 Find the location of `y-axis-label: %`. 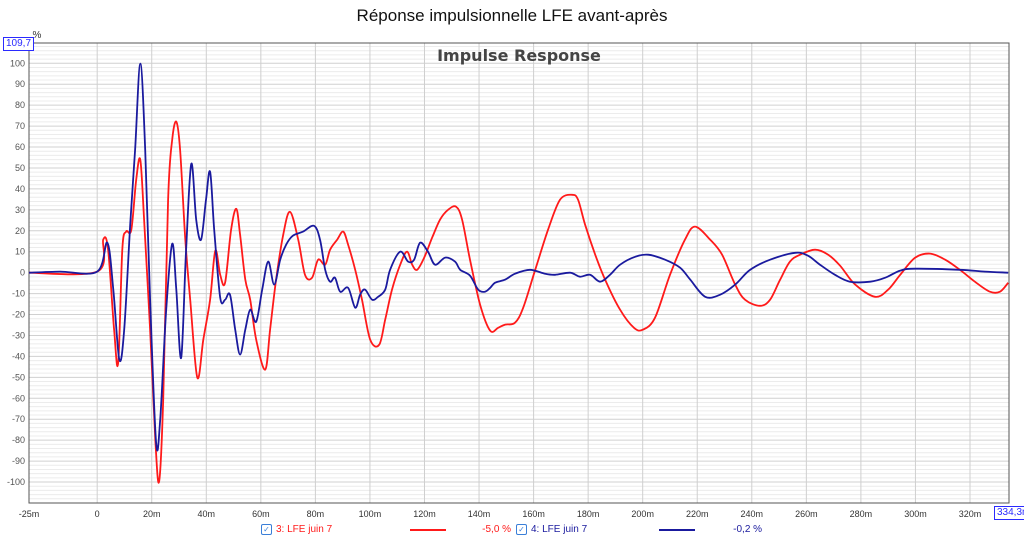

y-axis-label: % is located at coordinates (37, 35).